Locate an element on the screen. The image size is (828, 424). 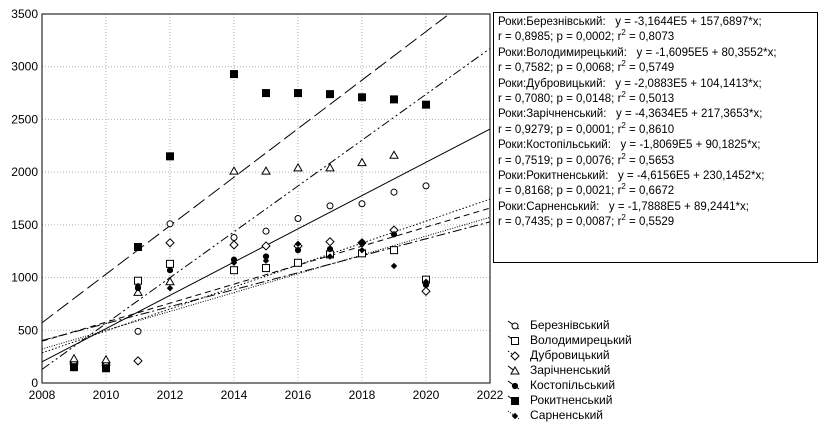
x-tick-label: 2008 is located at coordinates (42, 395).